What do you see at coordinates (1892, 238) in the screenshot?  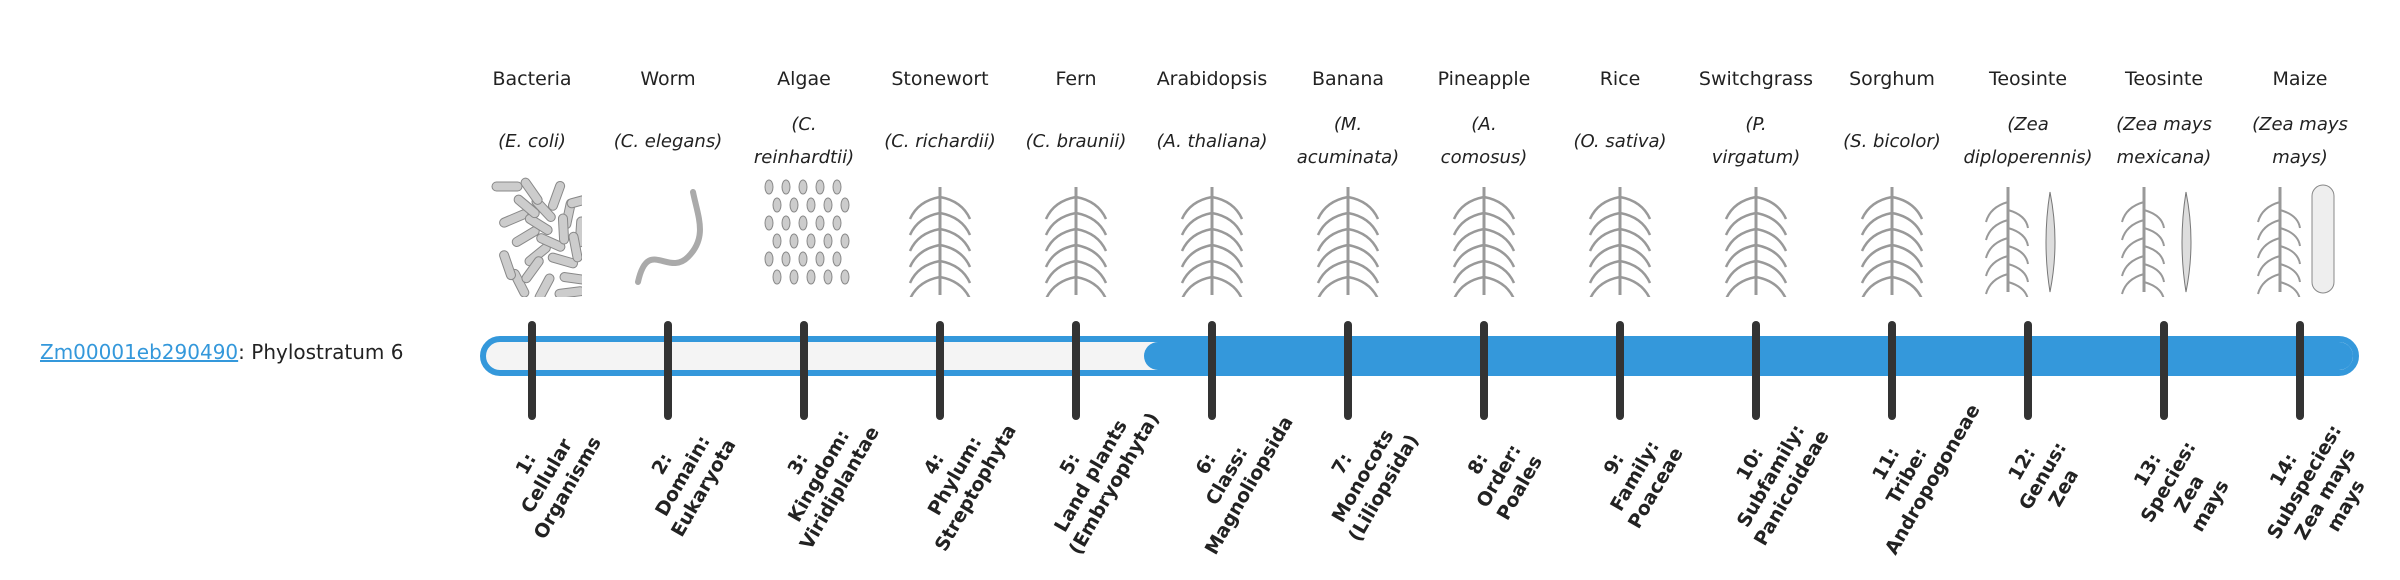 I see `sorghum-icon` at bounding box center [1892, 238].